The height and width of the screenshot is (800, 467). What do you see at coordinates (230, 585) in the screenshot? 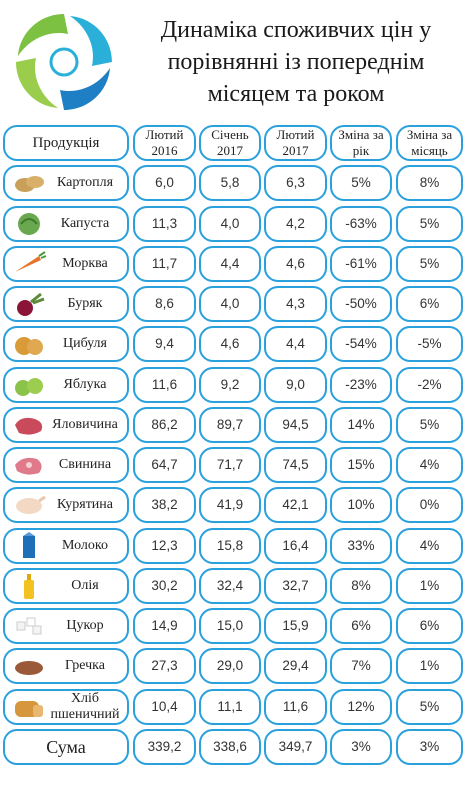
I see `value-jan2017: 32,4` at bounding box center [230, 585].